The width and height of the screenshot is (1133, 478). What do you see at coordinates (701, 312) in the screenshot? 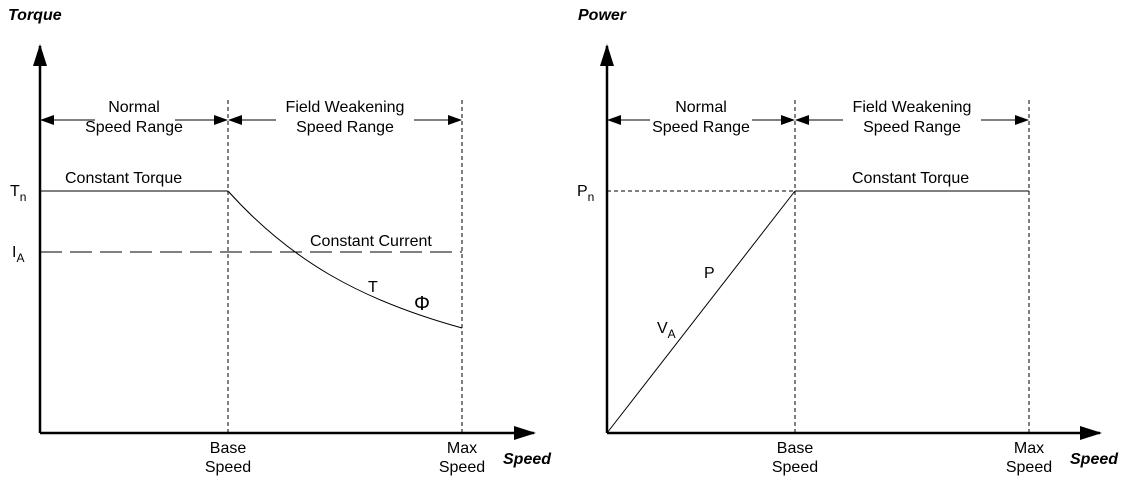
I see `power-ramp` at bounding box center [701, 312].